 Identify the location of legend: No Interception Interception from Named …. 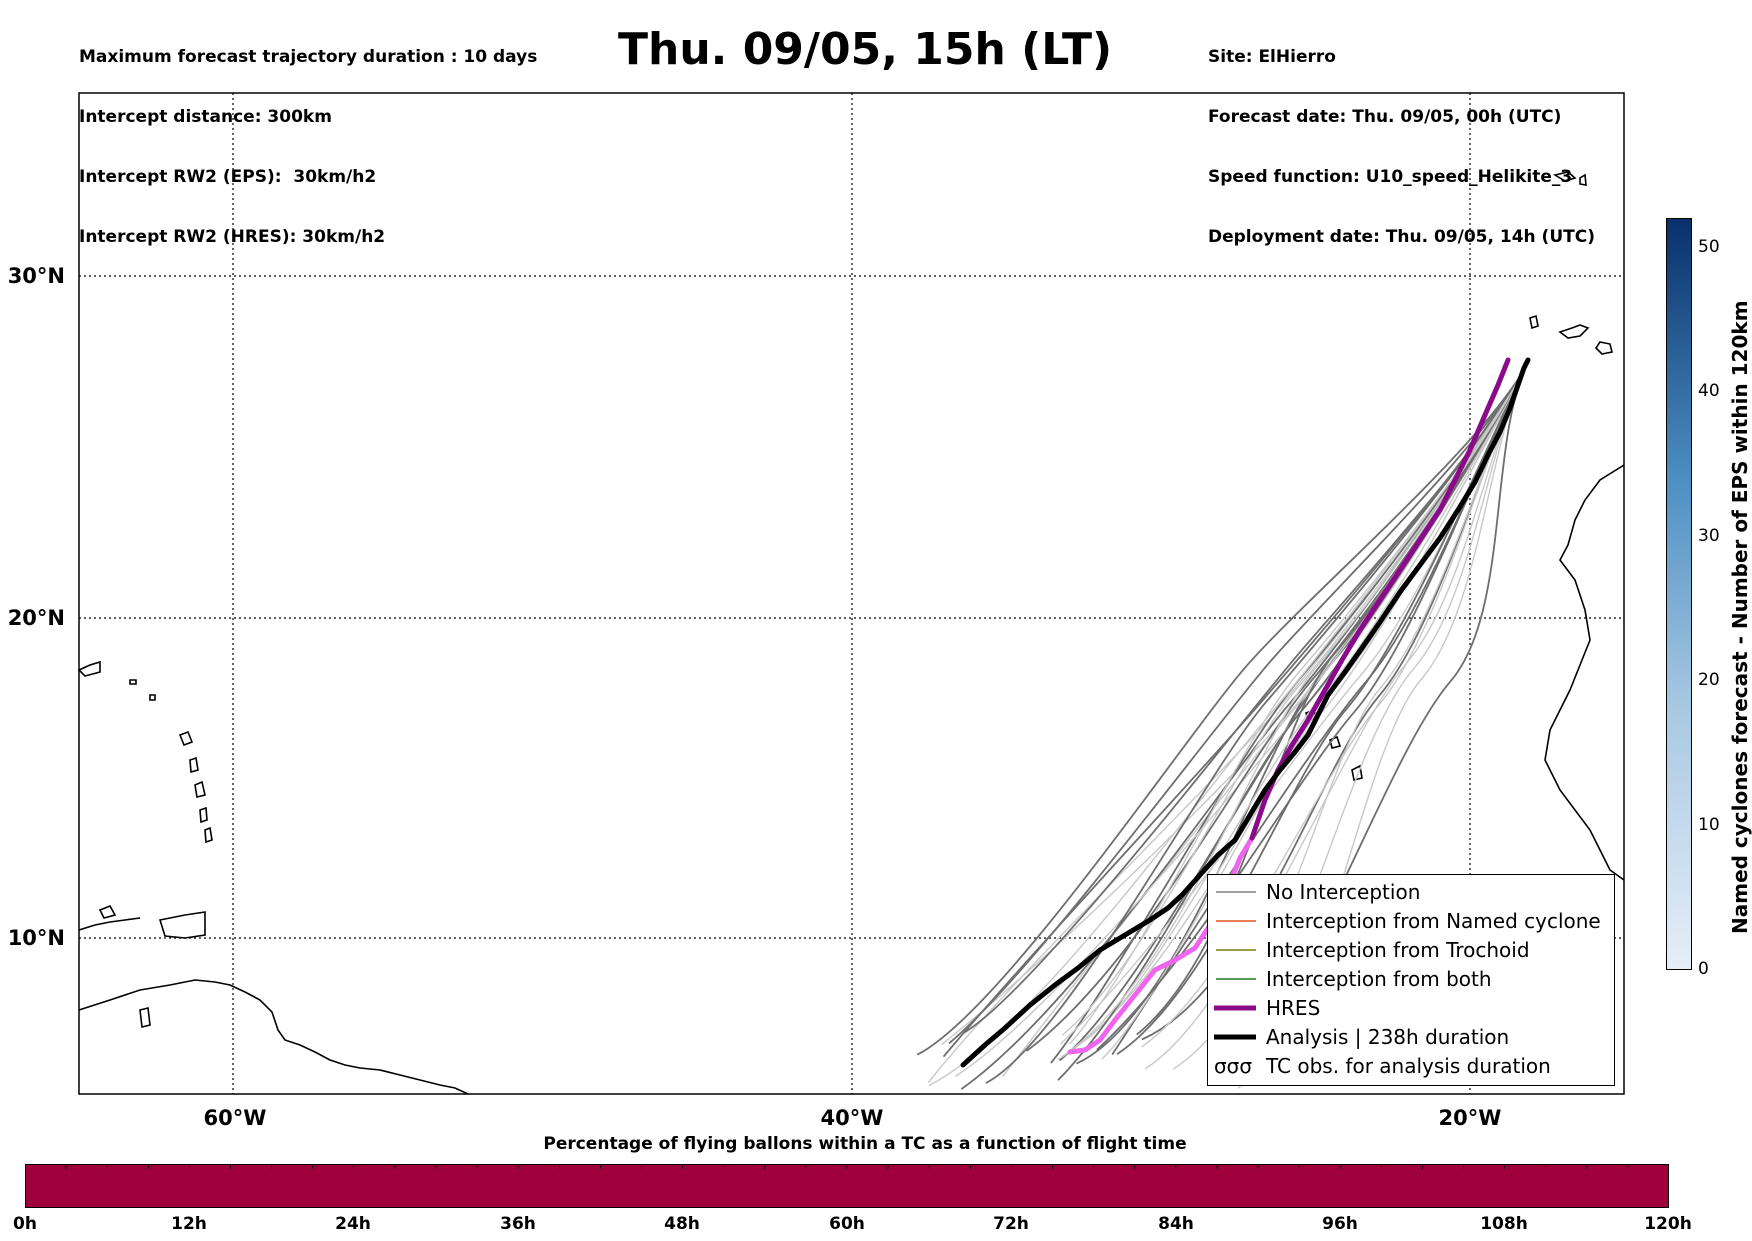
(1411, 980).